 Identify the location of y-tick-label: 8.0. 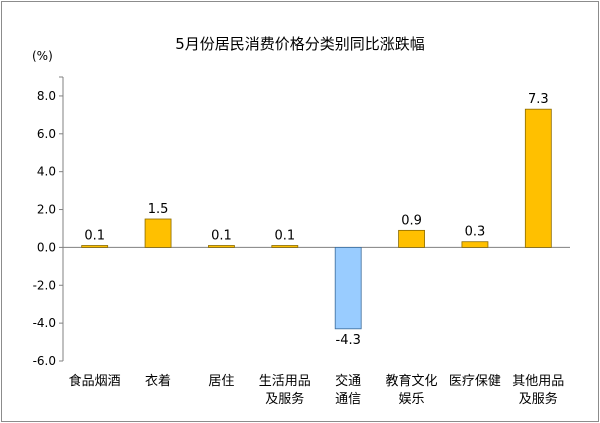
(46, 96).